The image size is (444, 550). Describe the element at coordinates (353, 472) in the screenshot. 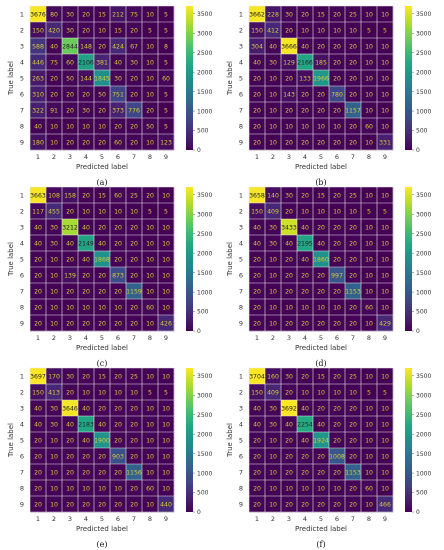

I see `cell-value-label: 1153` at that location.